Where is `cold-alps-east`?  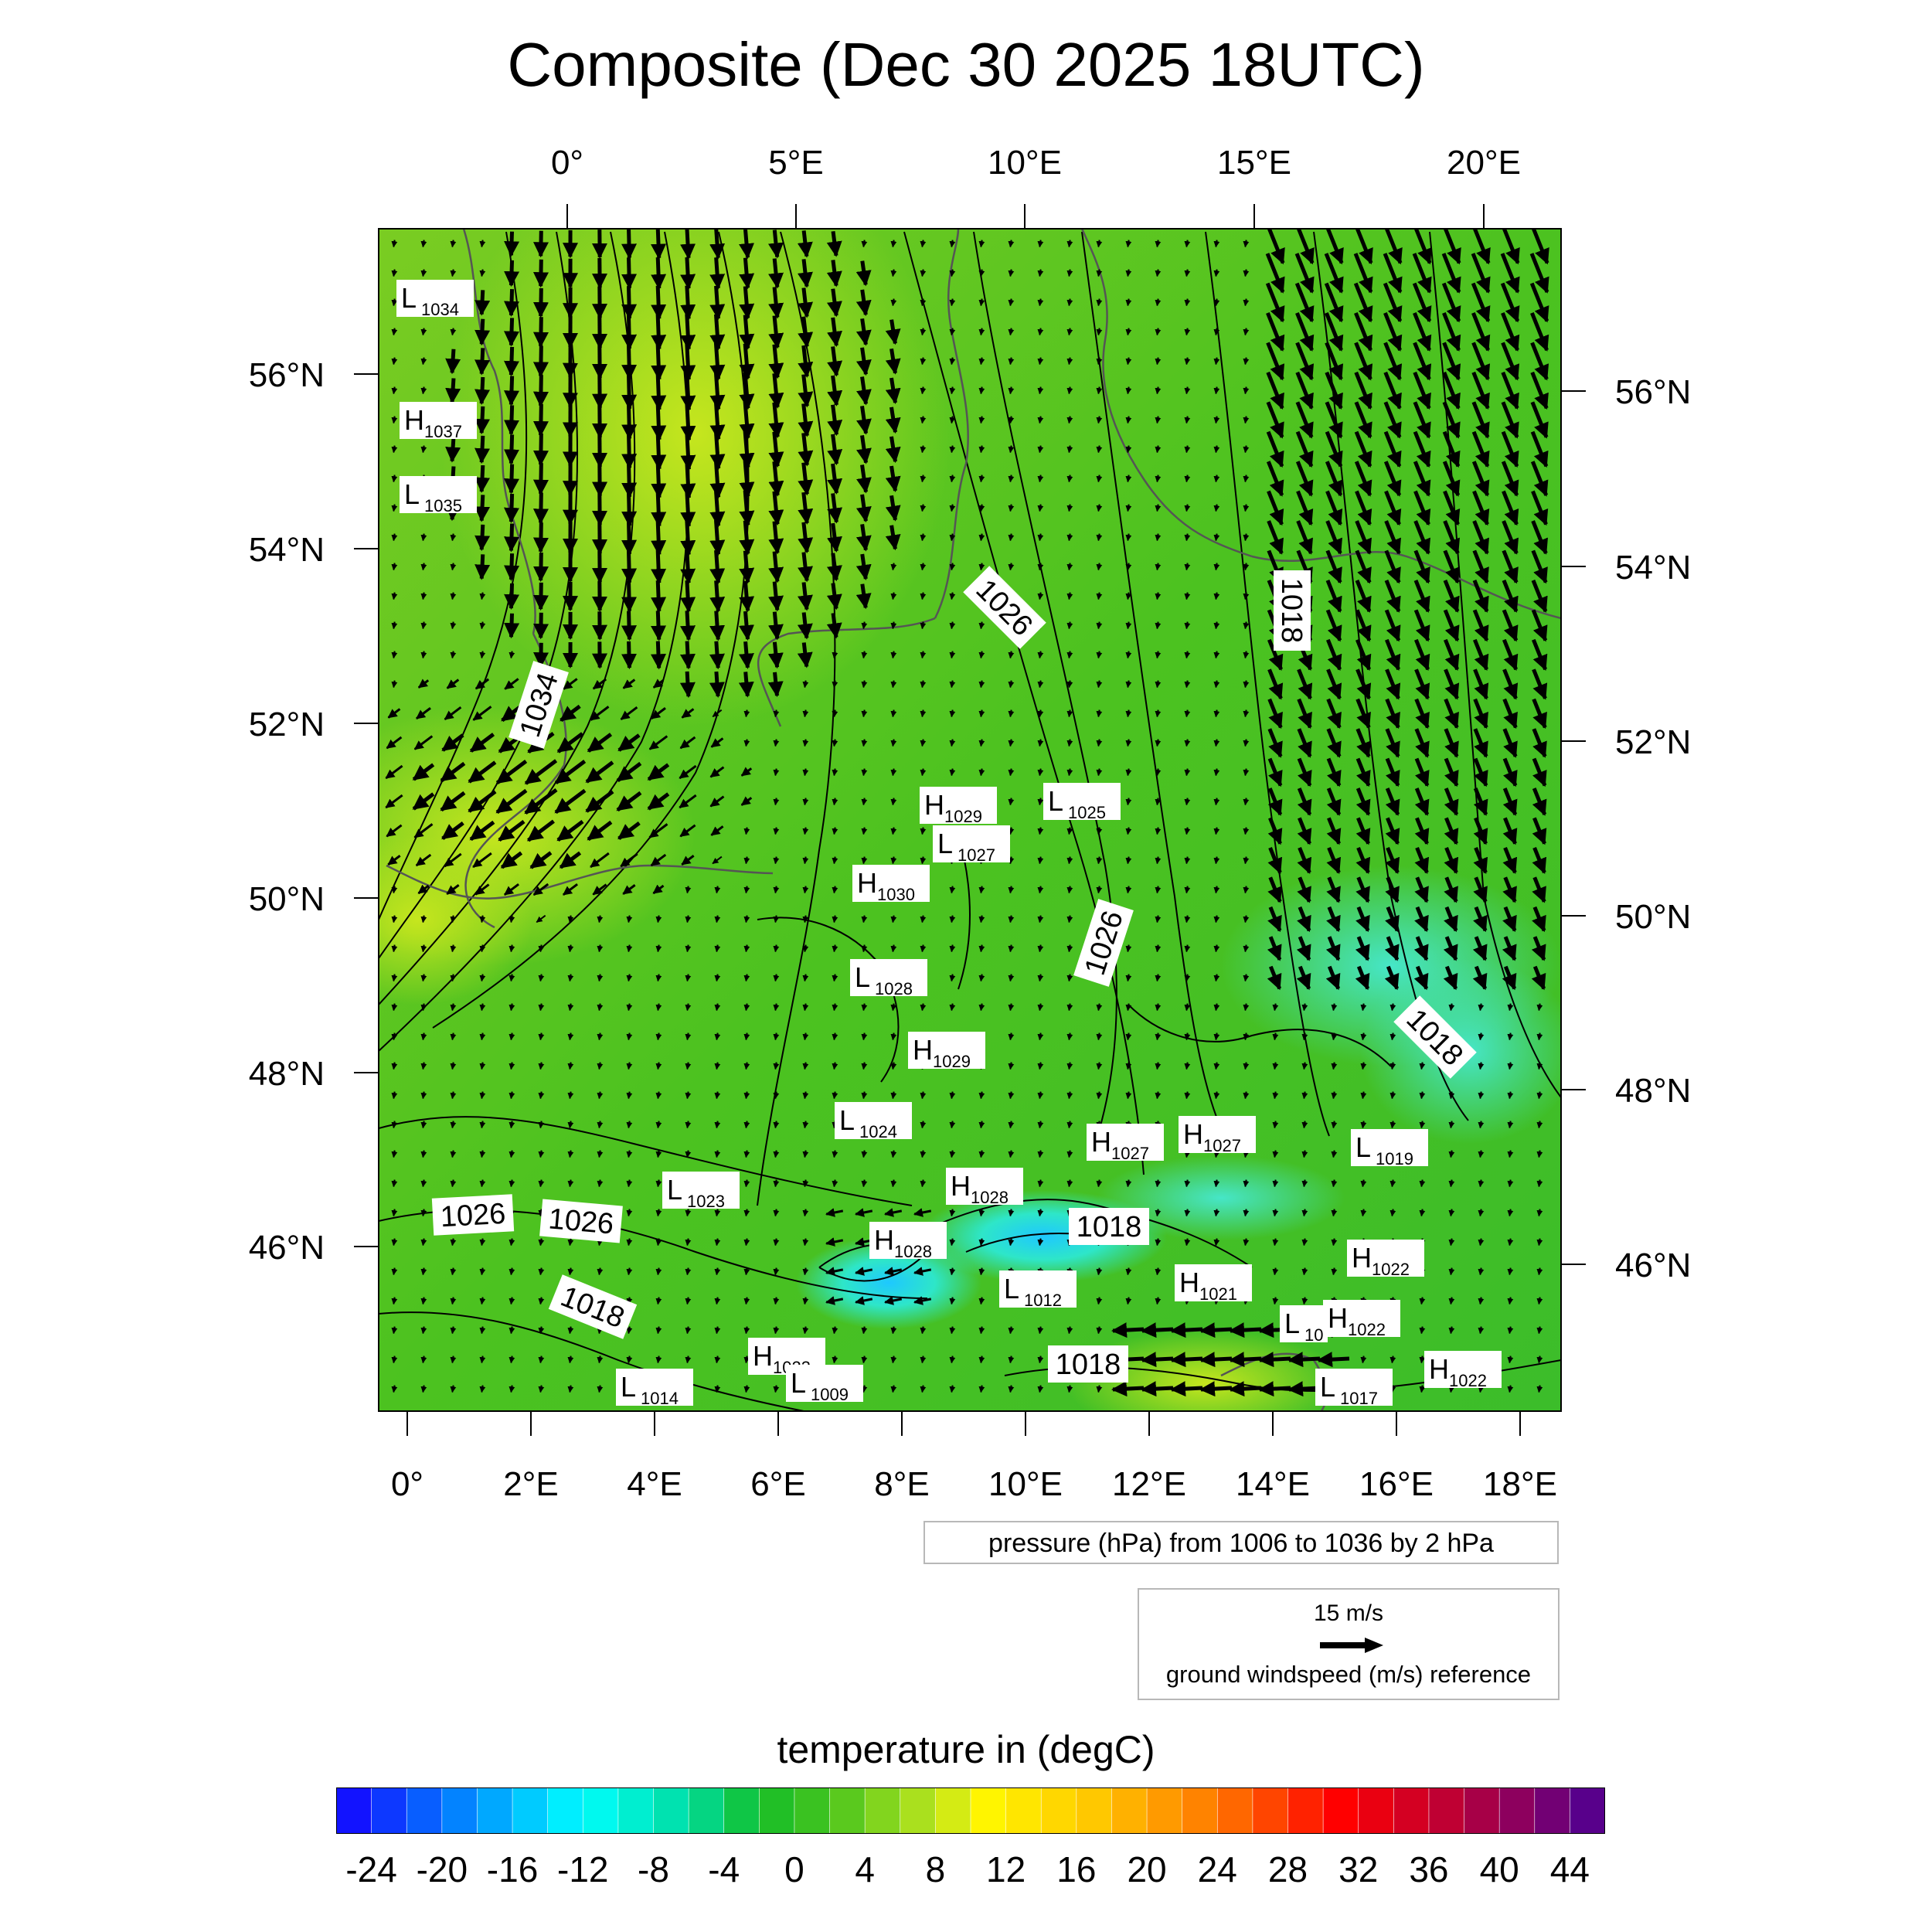
cold-alps-east is located at coordinates (1221, 1198).